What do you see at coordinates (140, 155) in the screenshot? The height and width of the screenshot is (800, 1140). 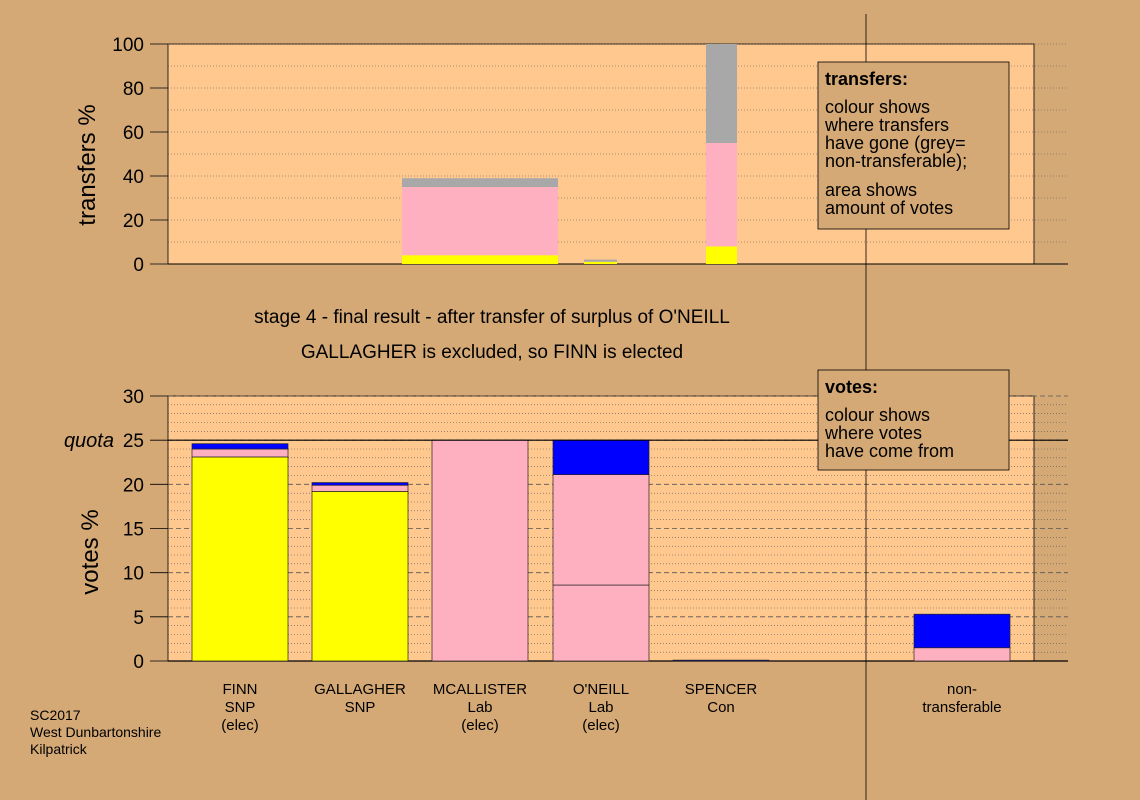 I see `transfers-y-ticks: 0 20 40 60 80 100` at bounding box center [140, 155].